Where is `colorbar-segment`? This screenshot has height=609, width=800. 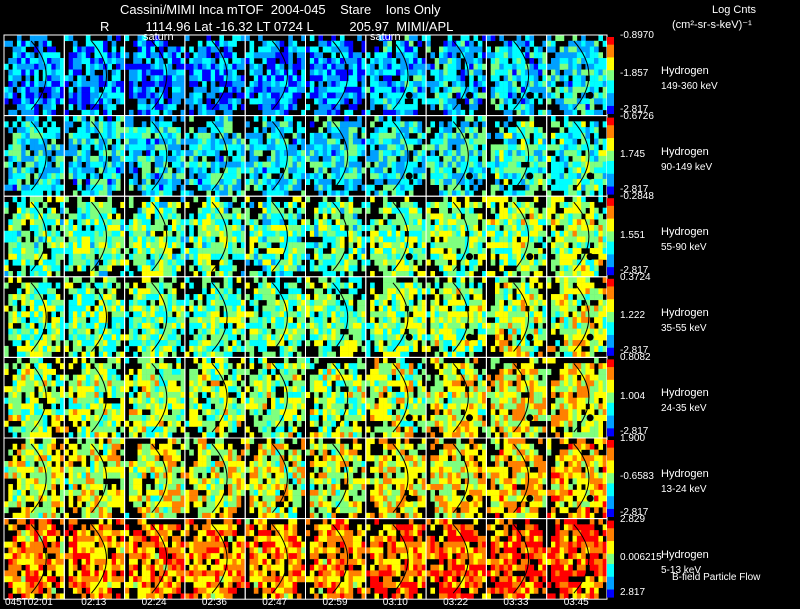
colorbar-segment is located at coordinates (610, 38).